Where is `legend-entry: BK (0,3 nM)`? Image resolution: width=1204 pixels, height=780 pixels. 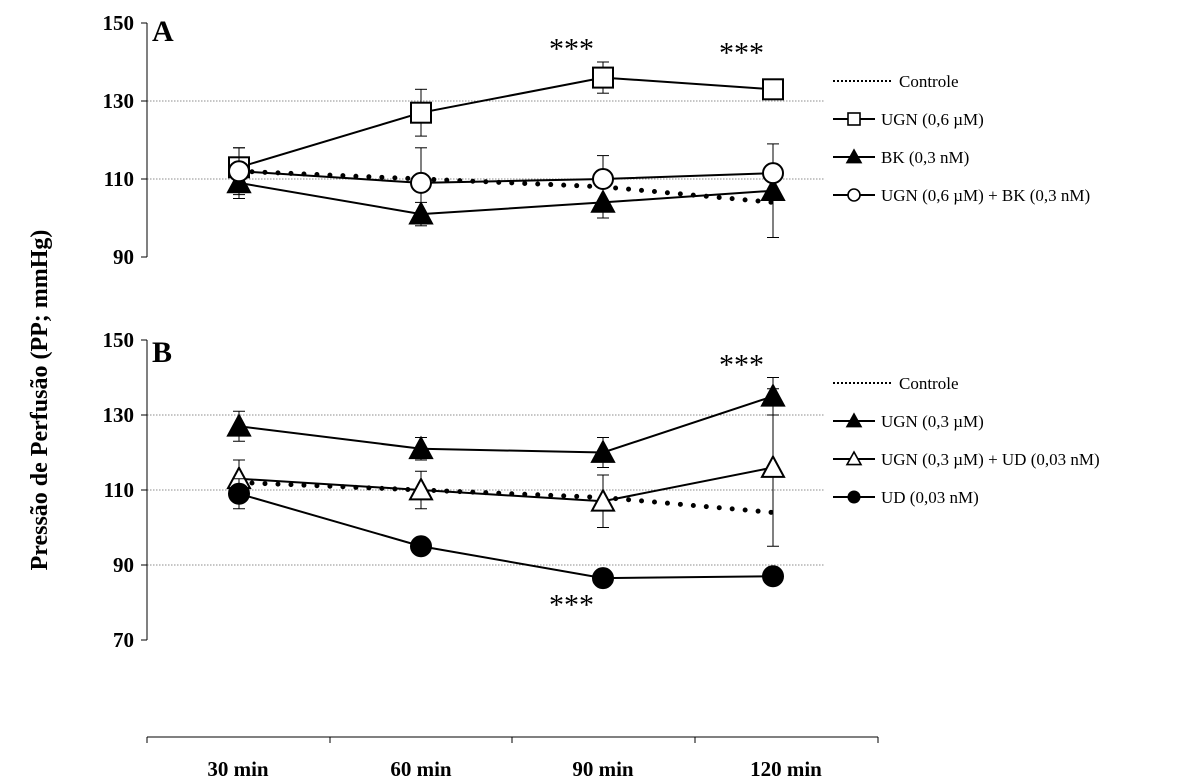
legend-entry: BK (0,3 nM) is located at coordinates (901, 157).